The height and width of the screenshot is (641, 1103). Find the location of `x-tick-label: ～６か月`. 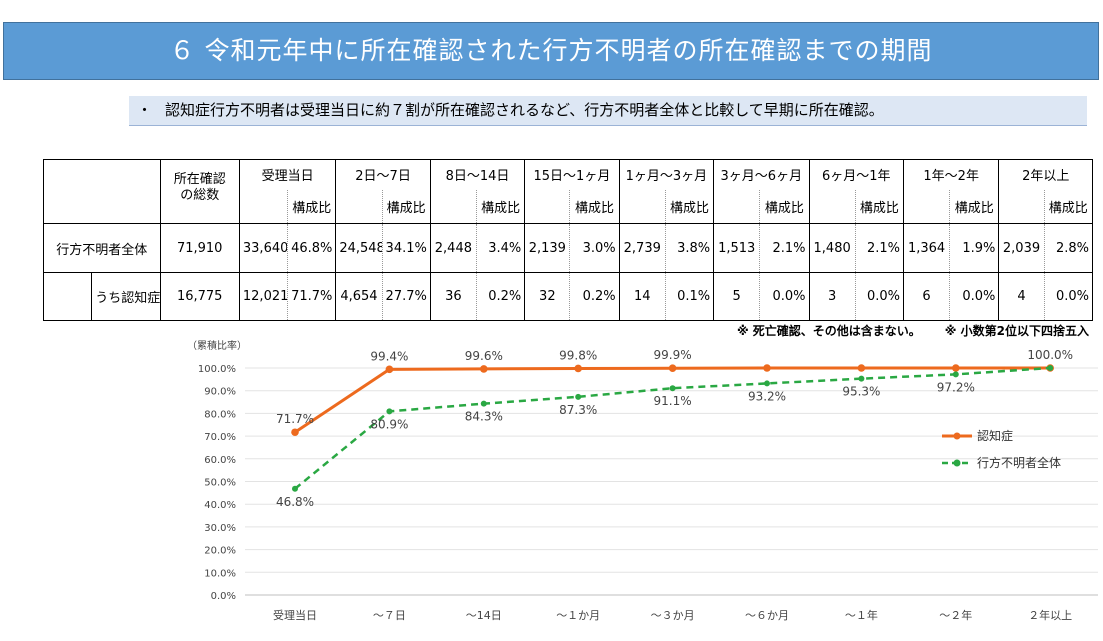

x-tick-label: ～６か月 is located at coordinates (767, 615).